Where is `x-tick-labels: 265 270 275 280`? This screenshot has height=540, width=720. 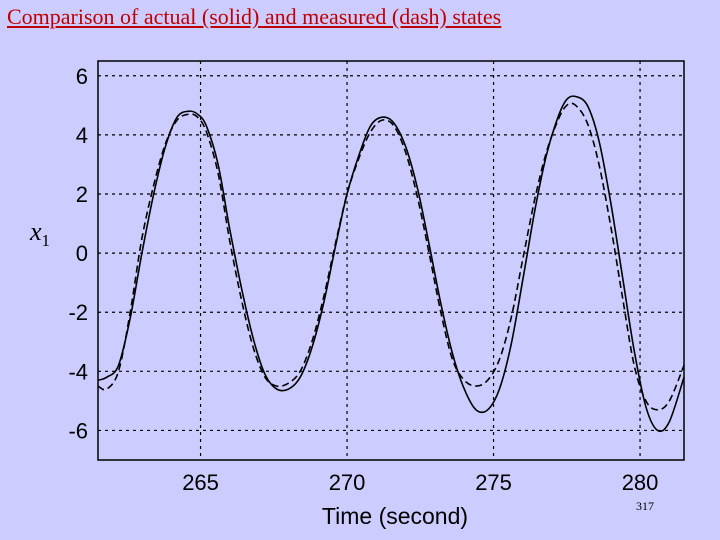 x-tick-labels: 265 270 275 280 is located at coordinates (420, 482).